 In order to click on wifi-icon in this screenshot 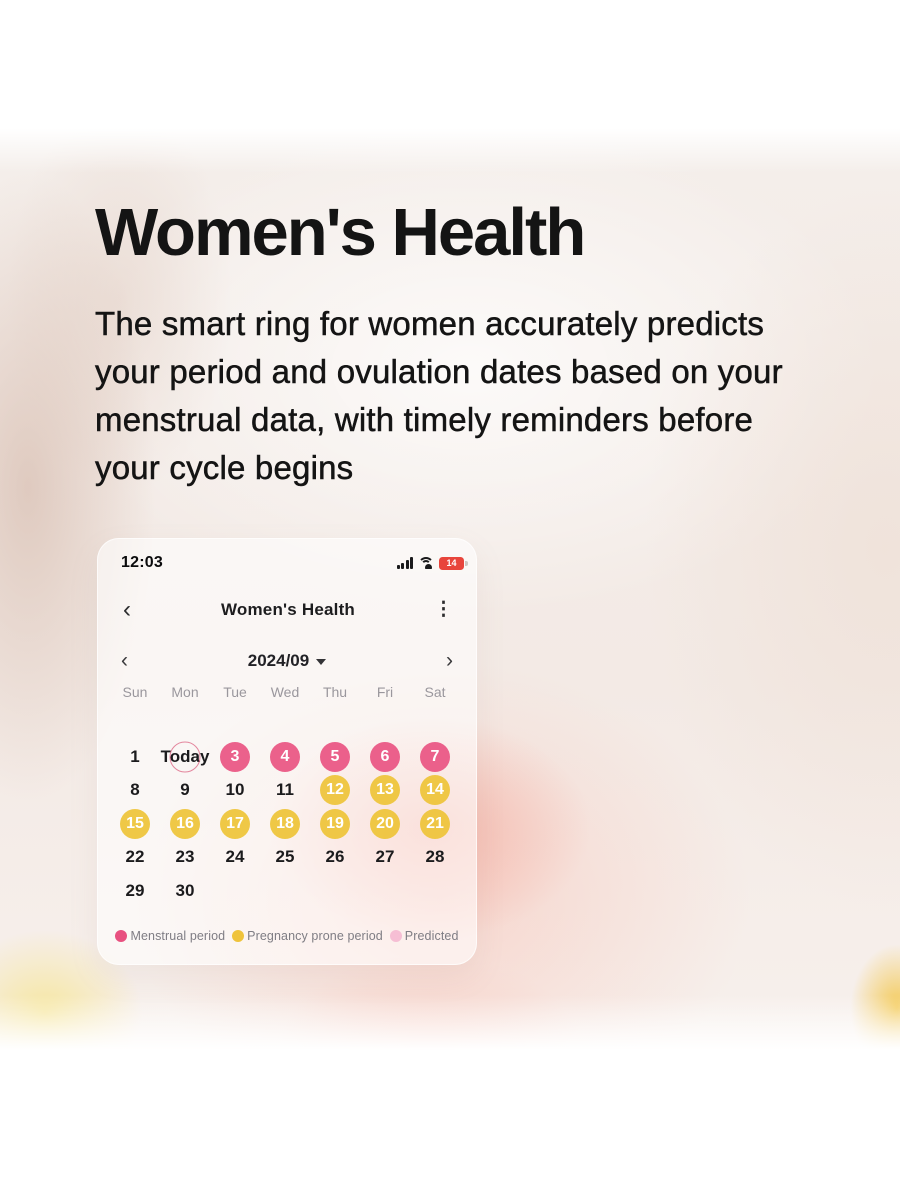, I will do `click(426, 563)`.